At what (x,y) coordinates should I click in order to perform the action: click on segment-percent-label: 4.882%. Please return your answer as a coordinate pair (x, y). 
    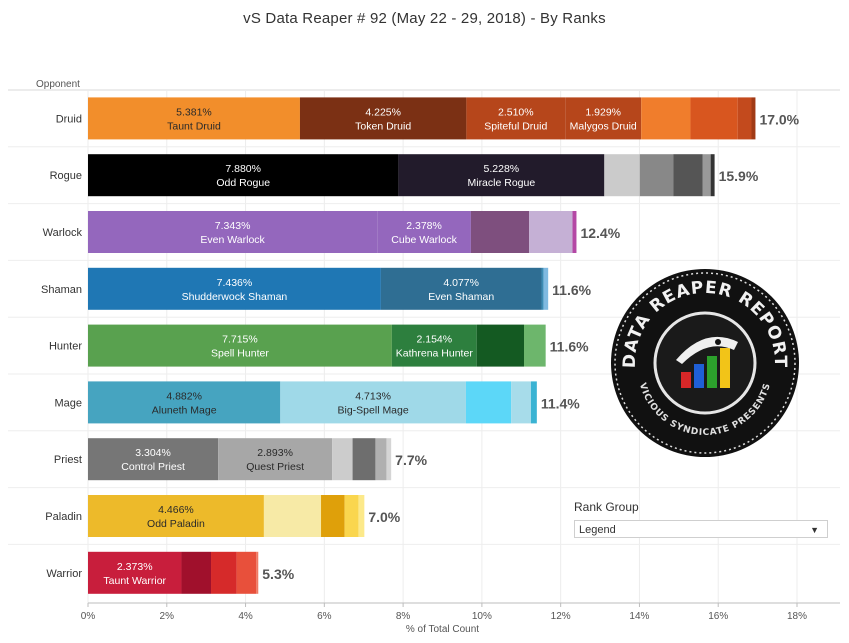
    Looking at the image, I should click on (184, 396).